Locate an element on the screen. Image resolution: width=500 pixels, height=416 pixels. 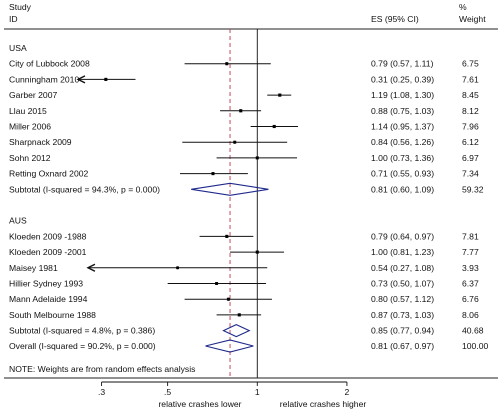
study-id: Sohn 2012 is located at coordinates (30, 158).